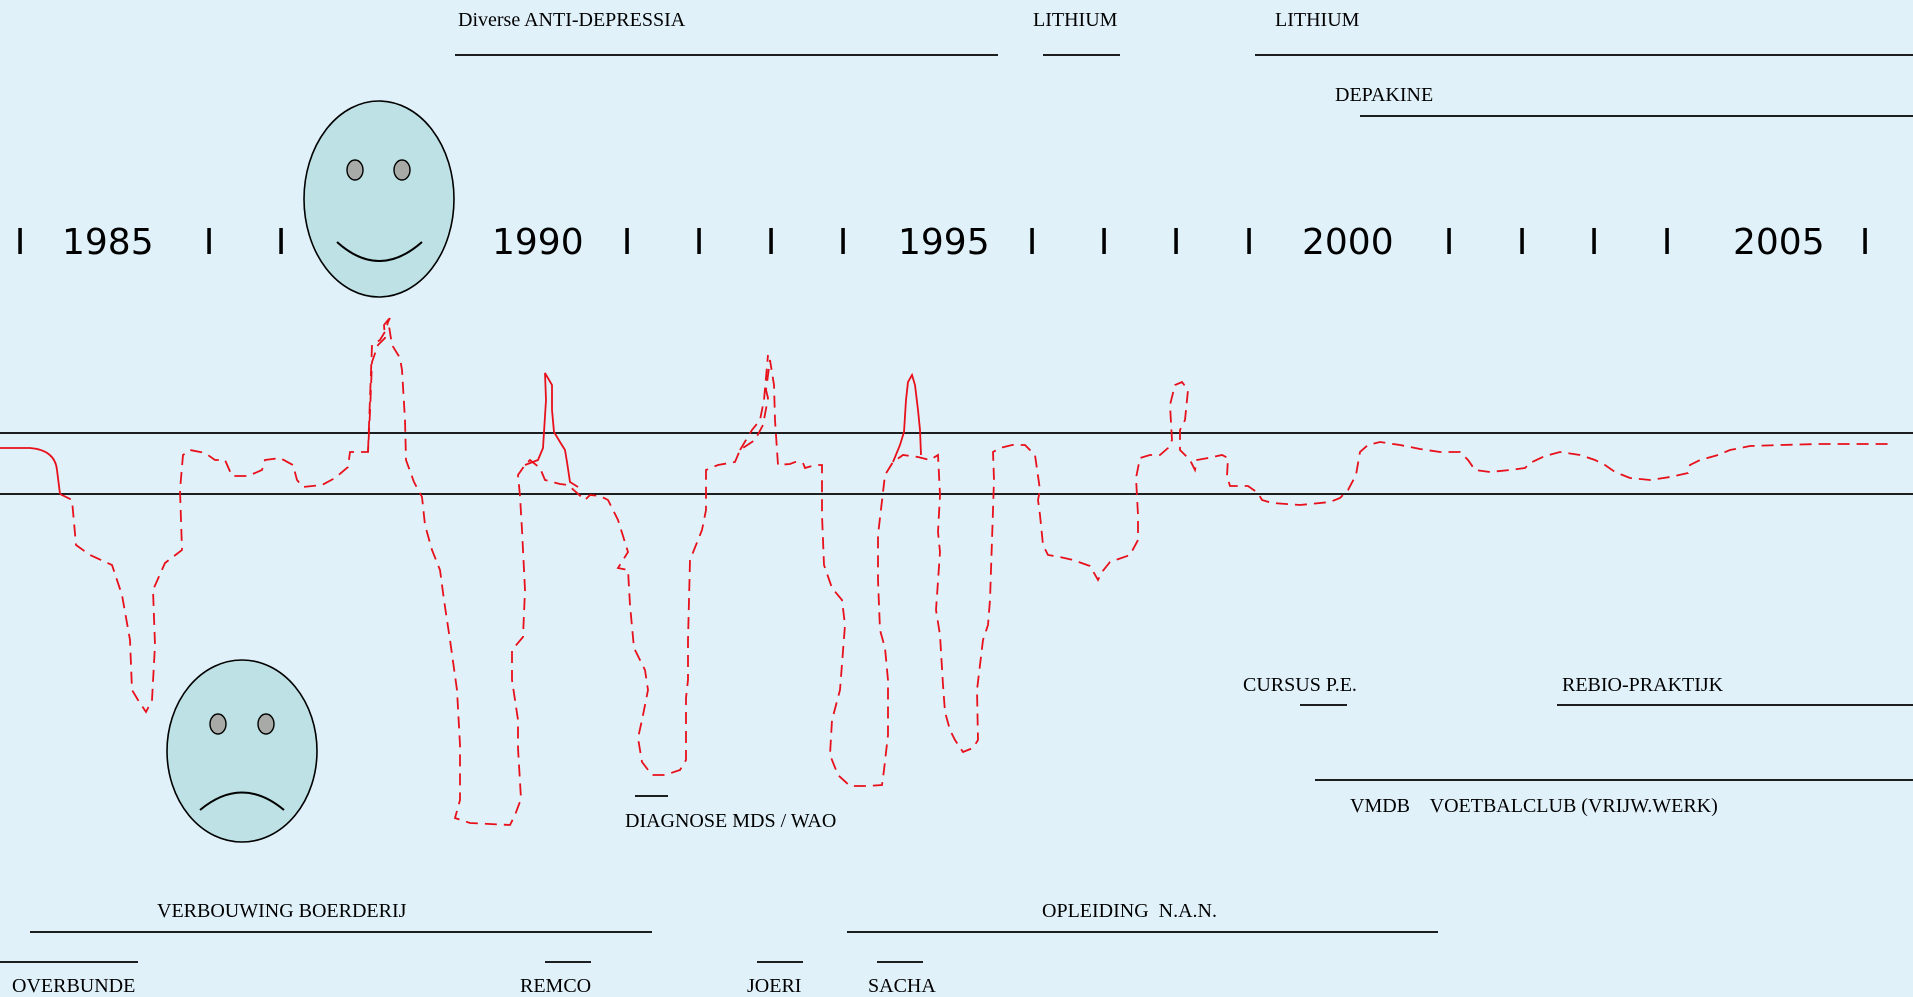 The height and width of the screenshot is (997, 1913). What do you see at coordinates (555, 986) in the screenshot?
I see `label-remco: REMCO` at bounding box center [555, 986].